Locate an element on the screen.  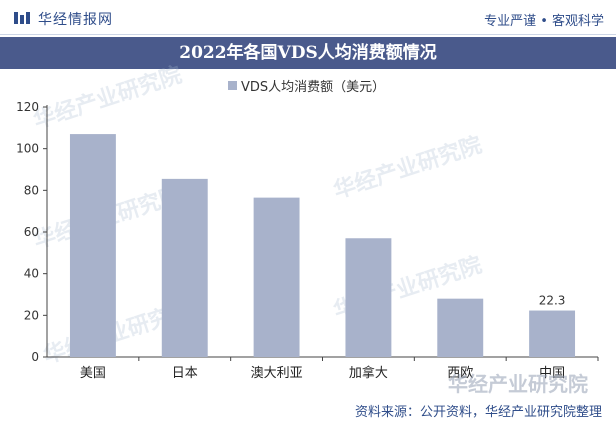
brand-name: 华经情报网 is located at coordinates (75, 20).